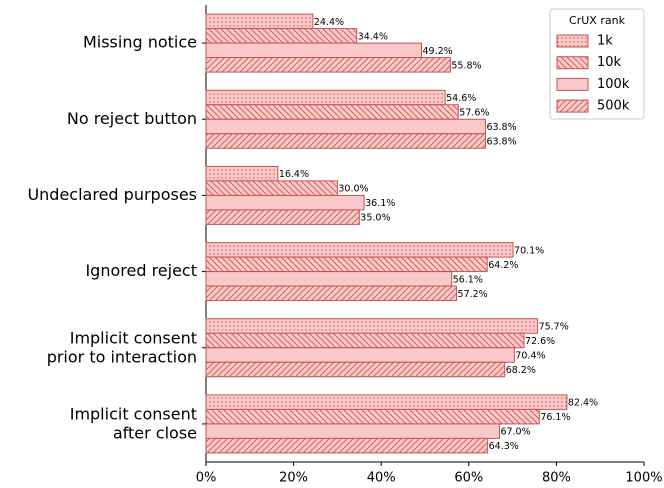 The height and width of the screenshot is (488, 664). What do you see at coordinates (329, 22) in the screenshot?
I see `value-label: 24.4%` at bounding box center [329, 22].